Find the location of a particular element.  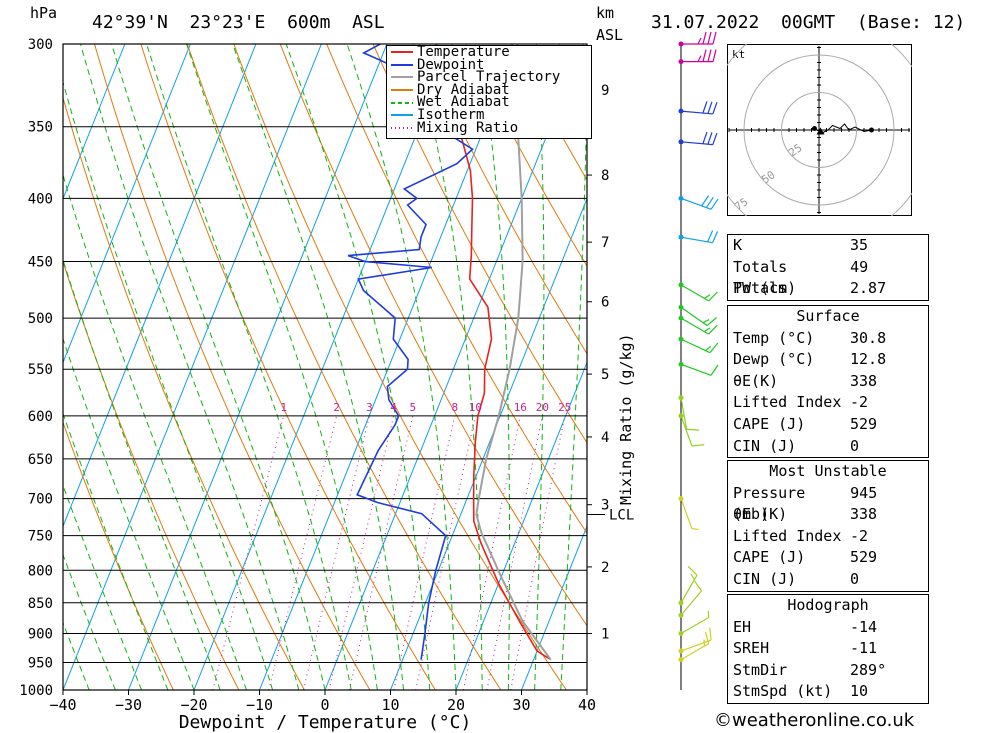

mixing-ratio-label: 25 is located at coordinates (564, 407).